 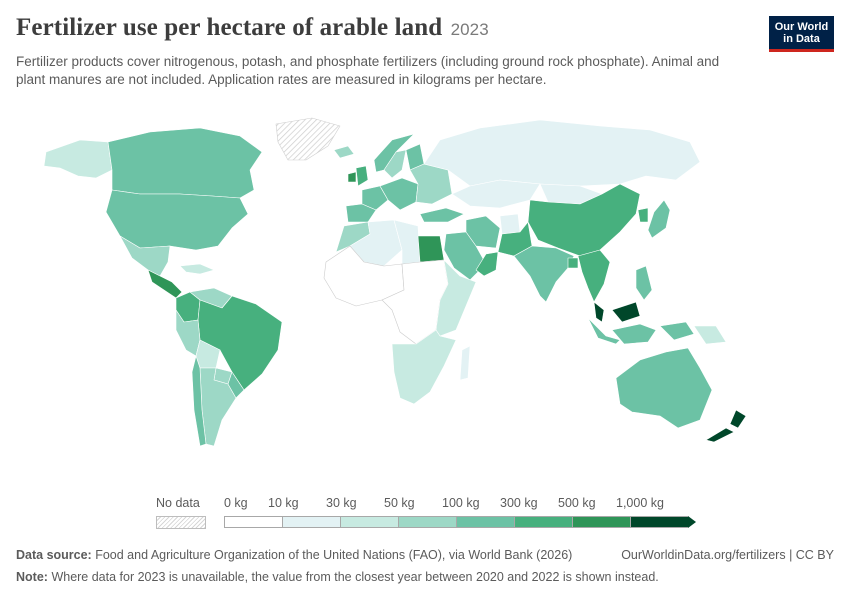 I want to click on region-bangladesh, so click(x=573, y=263).